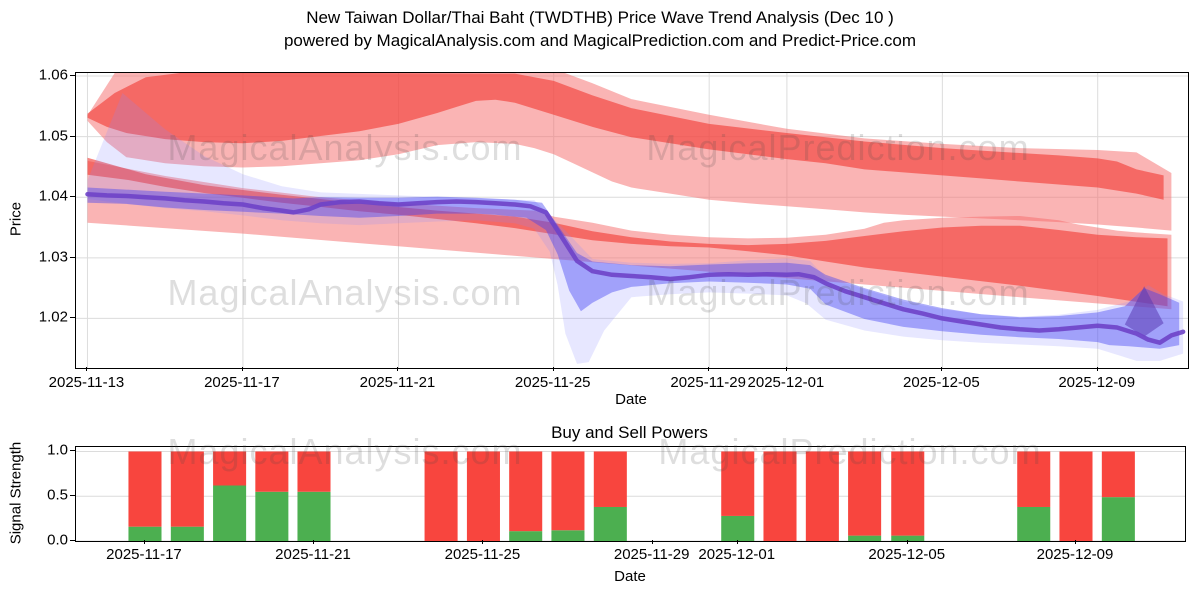 Image resolution: width=1200 pixels, height=600 pixels. Describe the element at coordinates (53, 75) in the screenshot. I see `y-tick-label: 1.06` at that location.